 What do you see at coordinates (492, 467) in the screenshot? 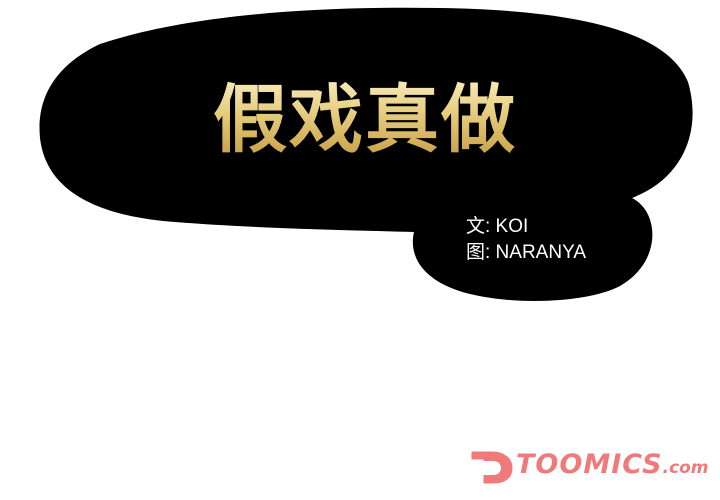
I see `toomics-mark-icon` at bounding box center [492, 467].